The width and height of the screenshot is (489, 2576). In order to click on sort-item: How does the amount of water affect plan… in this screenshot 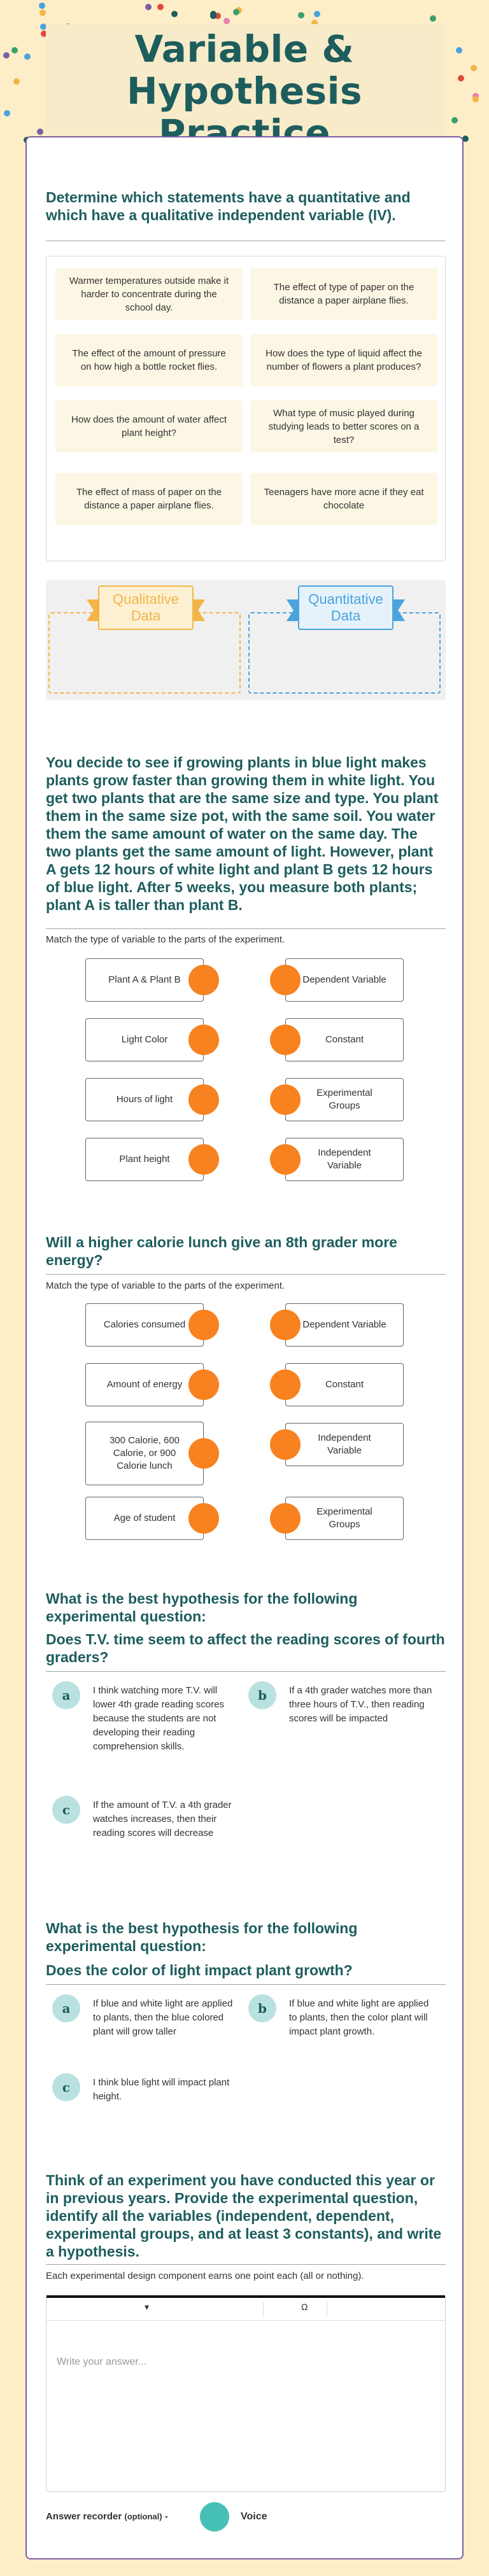, I will do `click(149, 426)`.